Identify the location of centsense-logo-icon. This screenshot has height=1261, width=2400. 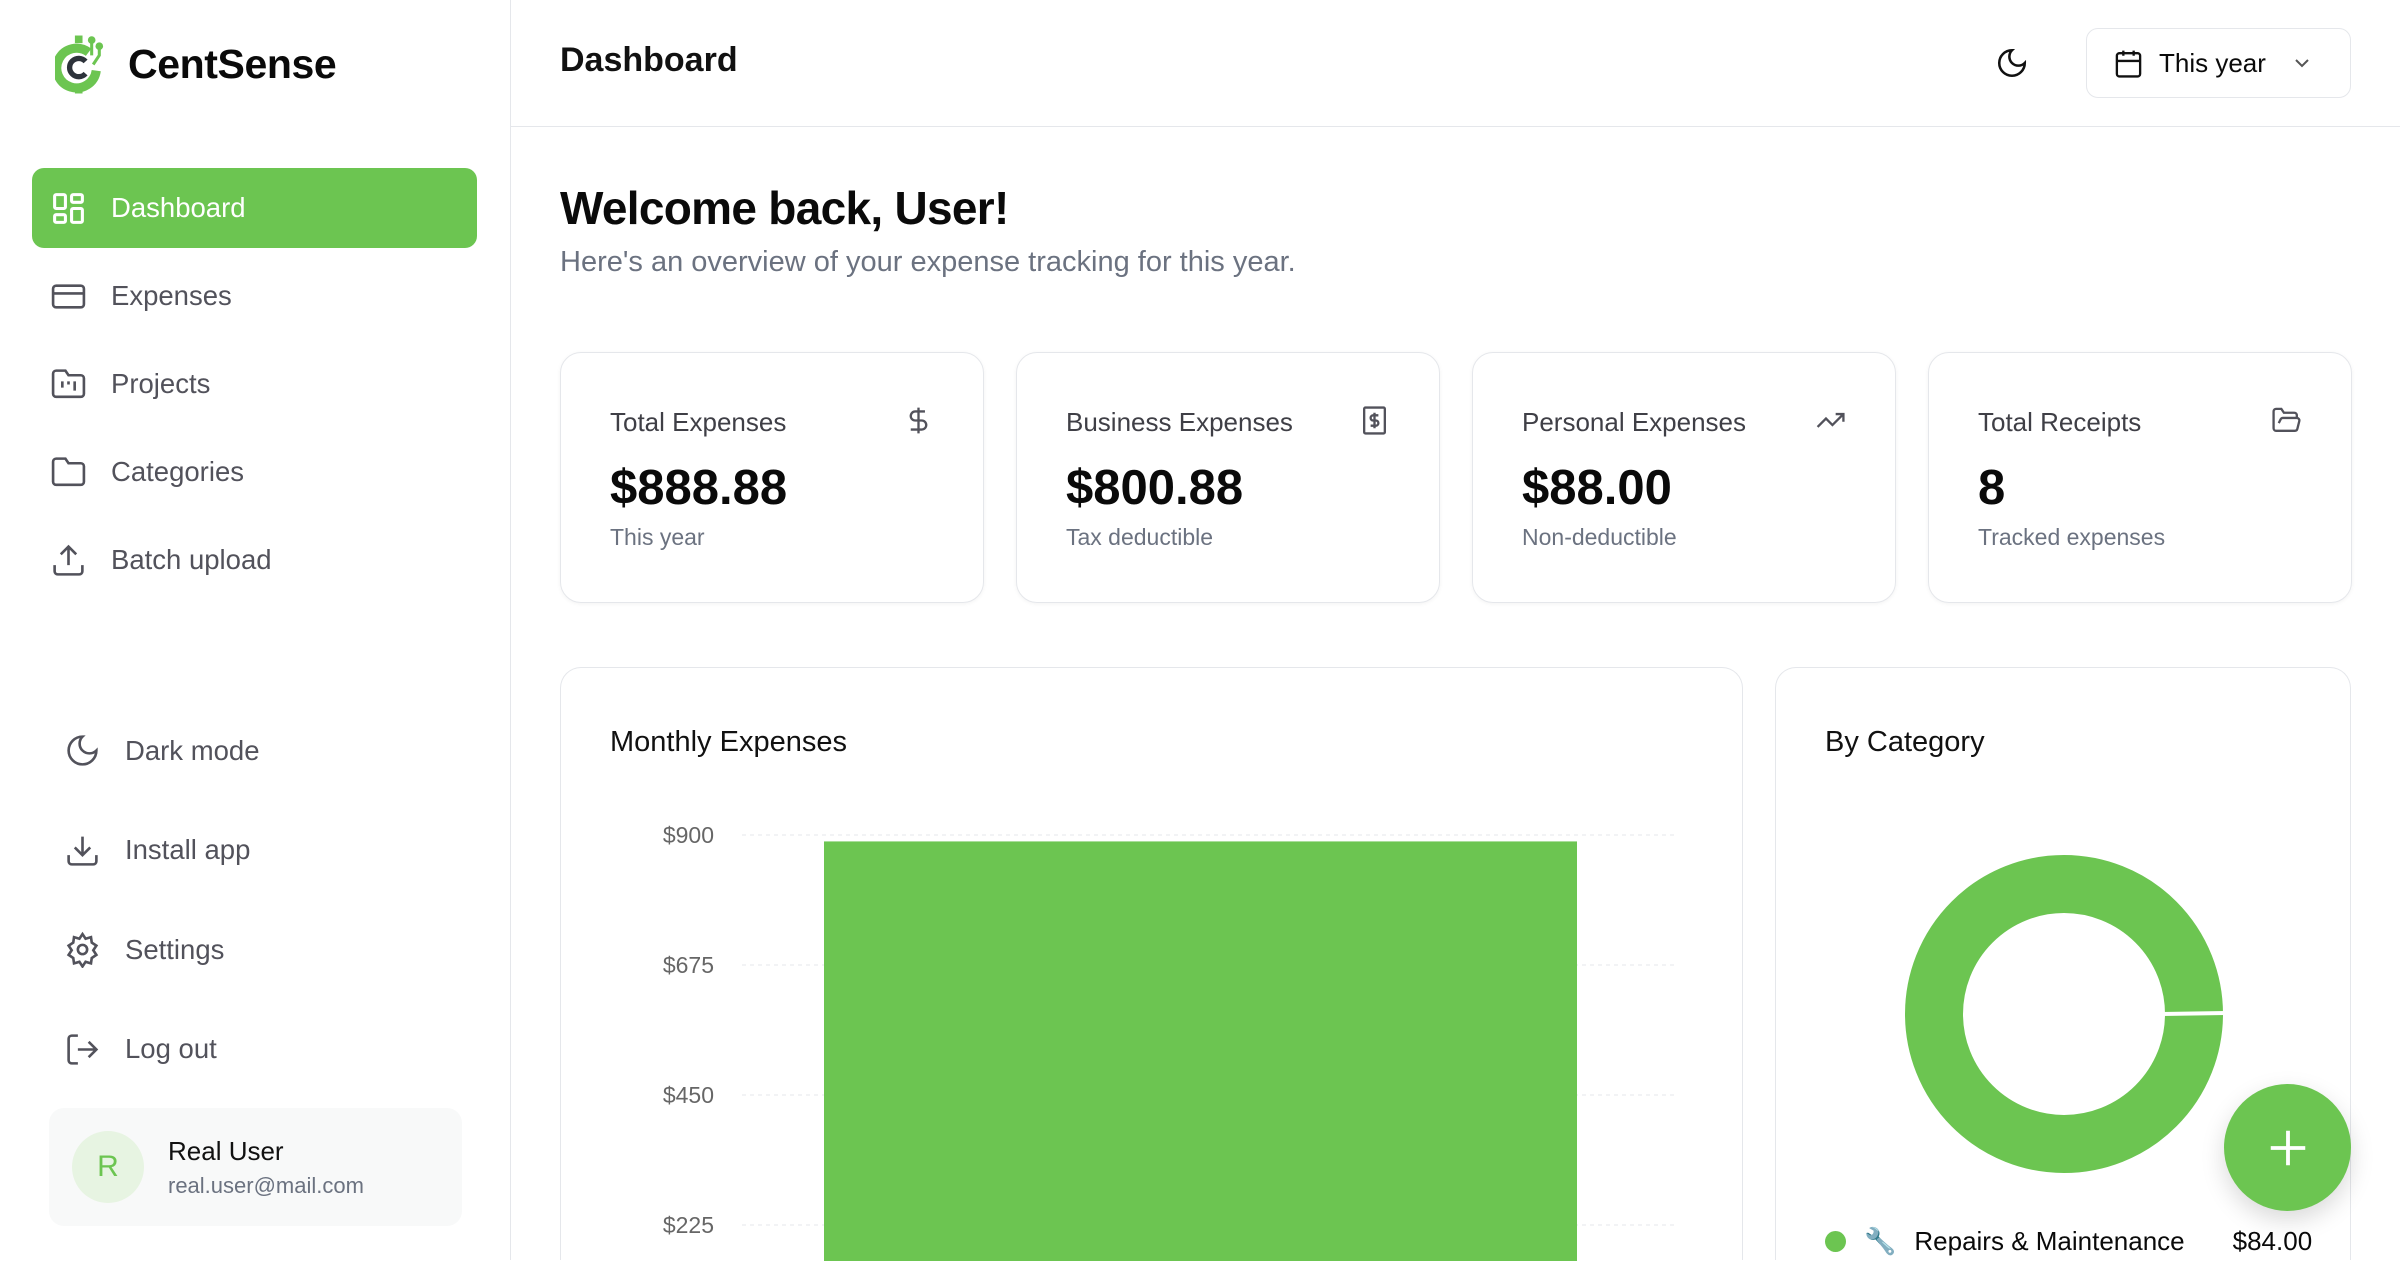
(79, 64).